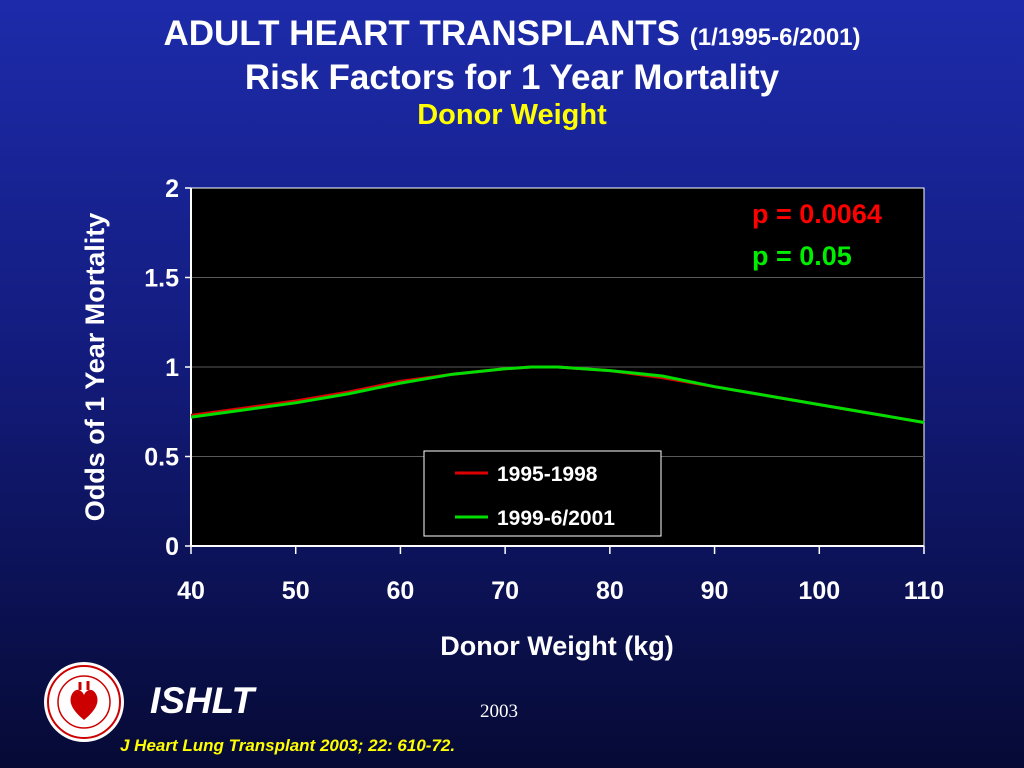 Image resolution: width=1024 pixels, height=768 pixels. Describe the element at coordinates (161, 279) in the screenshot. I see `y-tick-label: 1.5` at that location.